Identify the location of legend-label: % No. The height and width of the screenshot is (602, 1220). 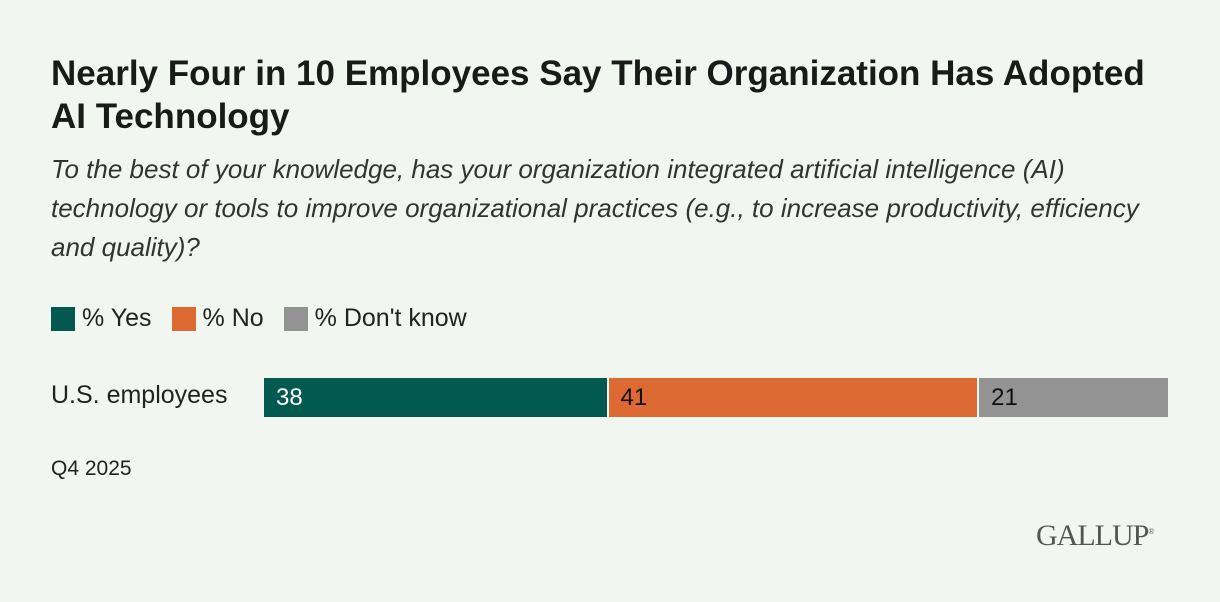
(233, 318).